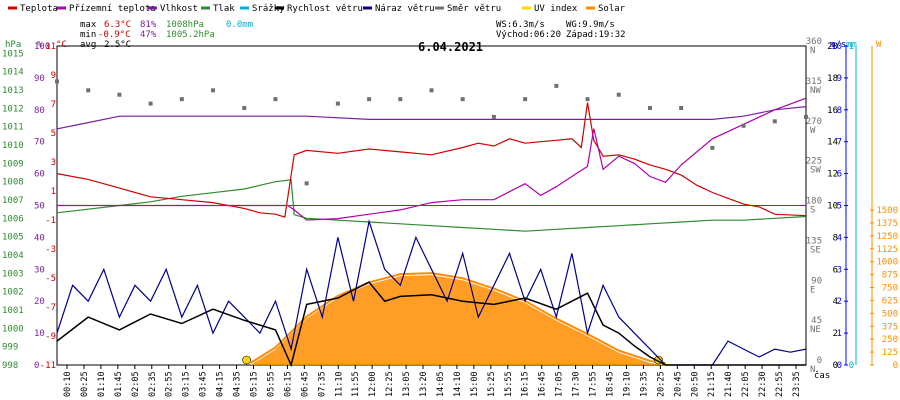 The height and width of the screenshot is (400, 900). What do you see at coordinates (661, 384) in the screenshot?
I see `x-tick-label: 20:25` at bounding box center [661, 384].